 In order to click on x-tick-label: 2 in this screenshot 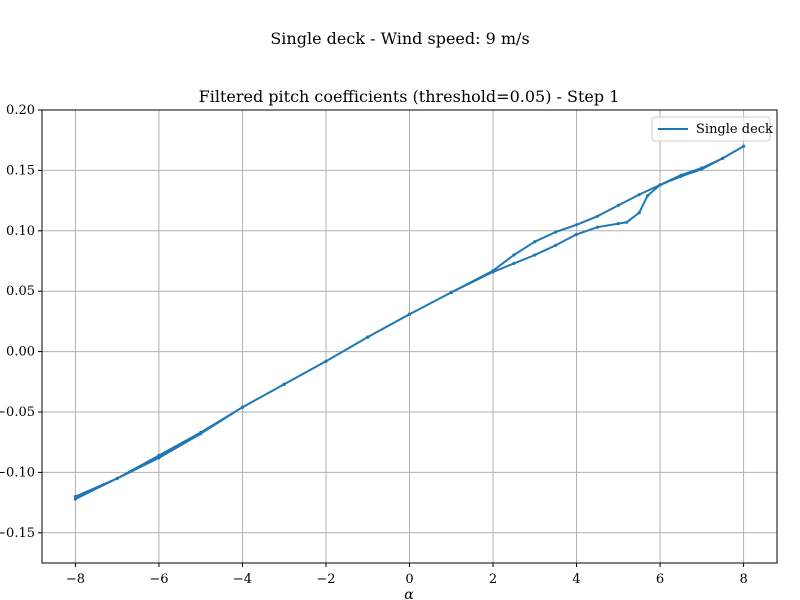, I will do `click(493, 579)`.